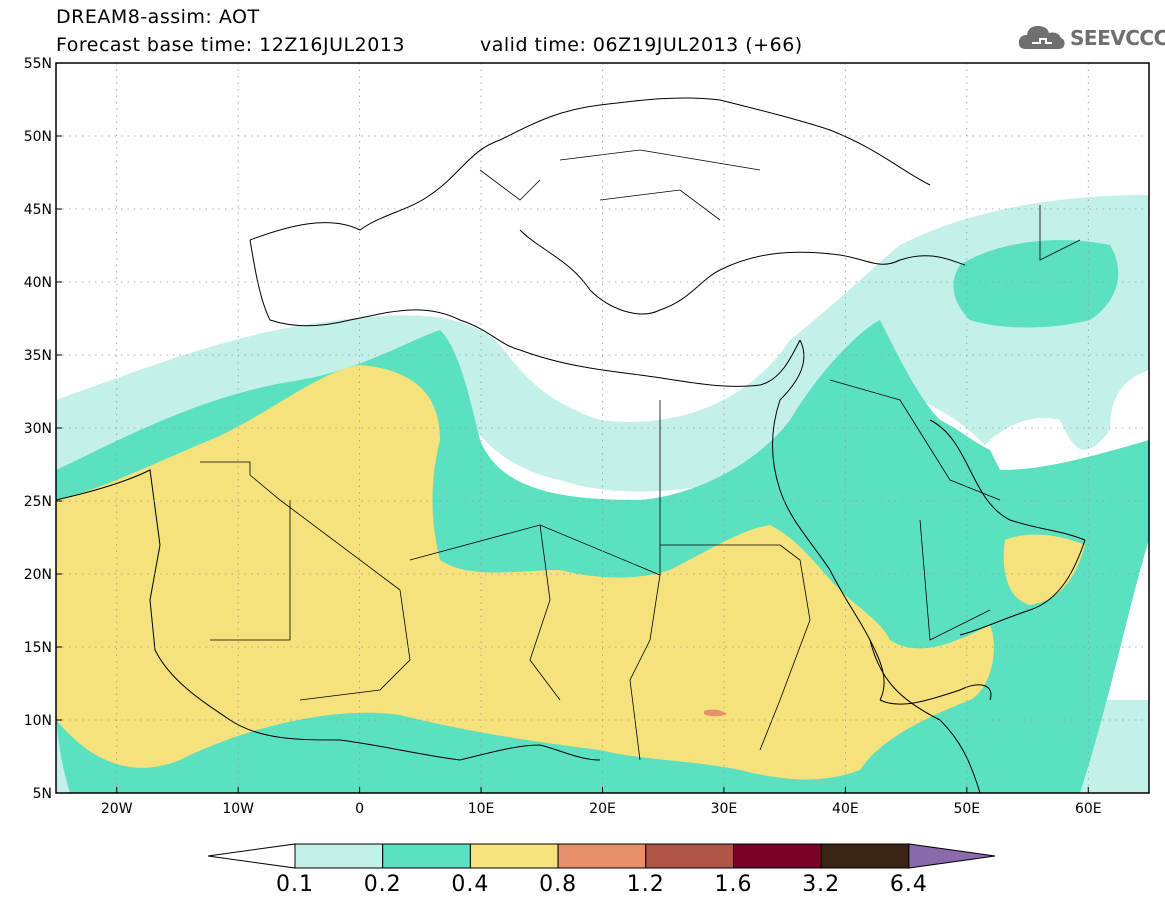 This screenshot has height=905, width=1165. What do you see at coordinates (1117, 38) in the screenshot?
I see `logo-text: SEEVCCC` at bounding box center [1117, 38].